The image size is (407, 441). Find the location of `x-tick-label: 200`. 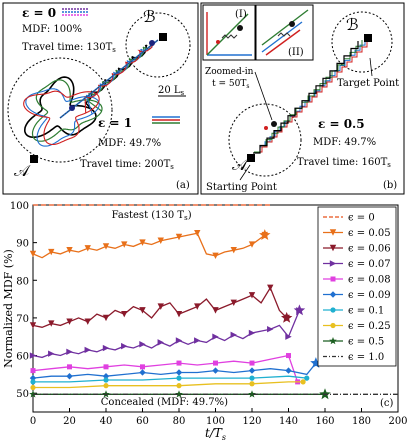

x-tick-label: 200 is located at coordinates (397, 421).